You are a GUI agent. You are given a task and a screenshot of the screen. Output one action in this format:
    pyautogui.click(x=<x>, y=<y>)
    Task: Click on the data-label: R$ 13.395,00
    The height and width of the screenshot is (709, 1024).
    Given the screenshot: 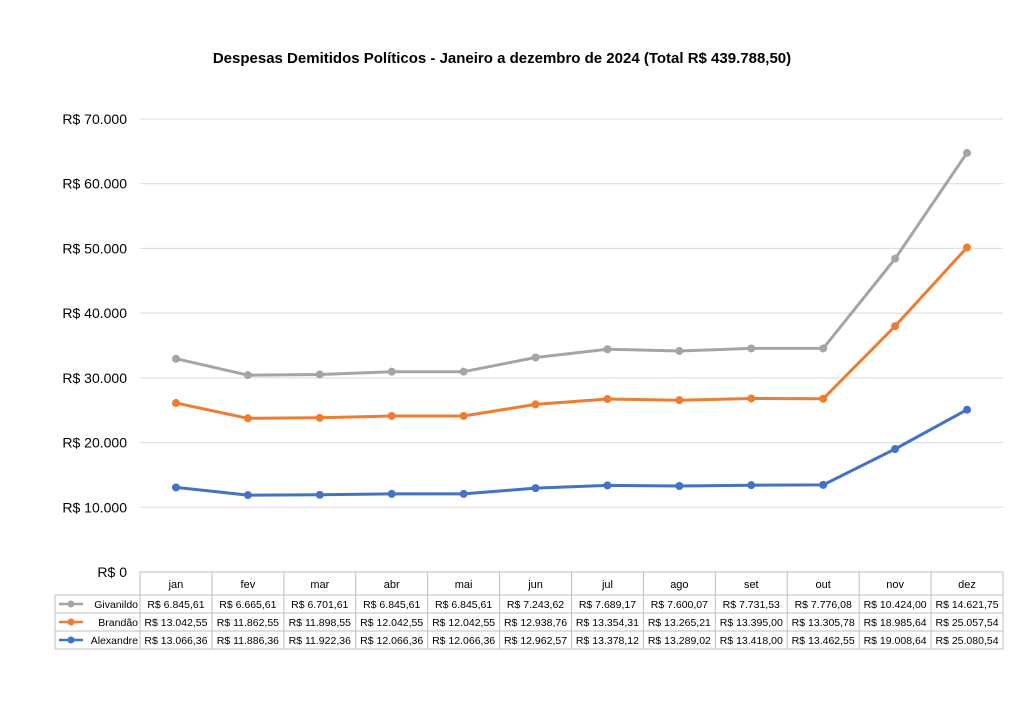 What is the action you would take?
    pyautogui.click(x=751, y=623)
    